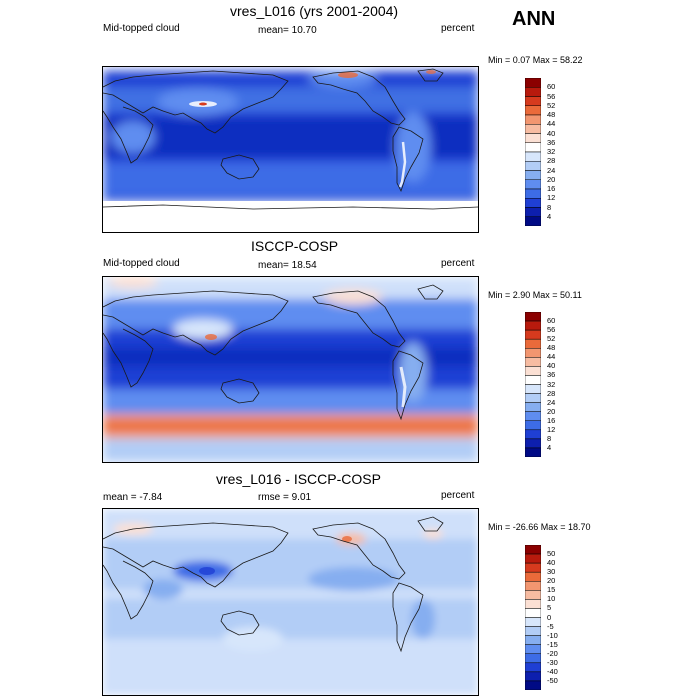 The width and height of the screenshot is (700, 700). I want to click on colorbar-tick-label: -10, so click(552, 635).